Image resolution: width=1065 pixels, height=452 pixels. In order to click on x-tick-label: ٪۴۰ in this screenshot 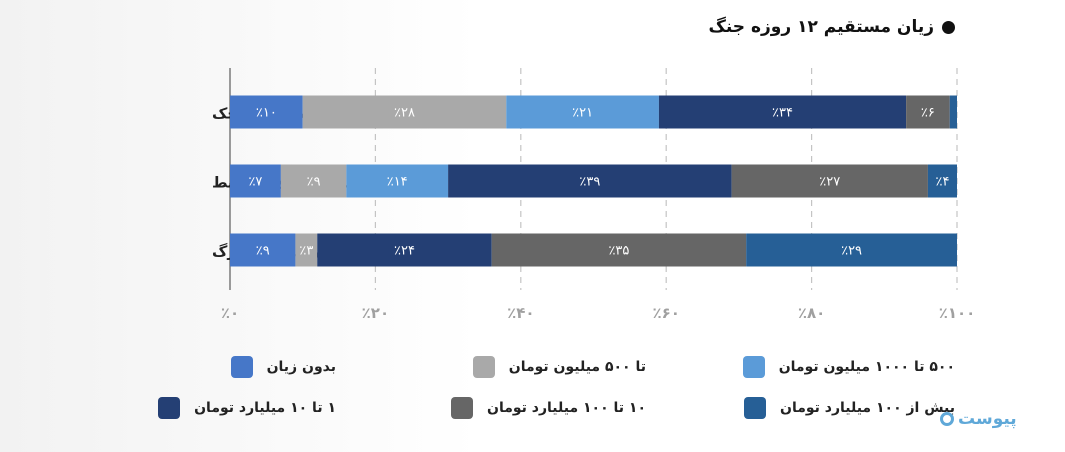, I will do `click(520, 313)`.